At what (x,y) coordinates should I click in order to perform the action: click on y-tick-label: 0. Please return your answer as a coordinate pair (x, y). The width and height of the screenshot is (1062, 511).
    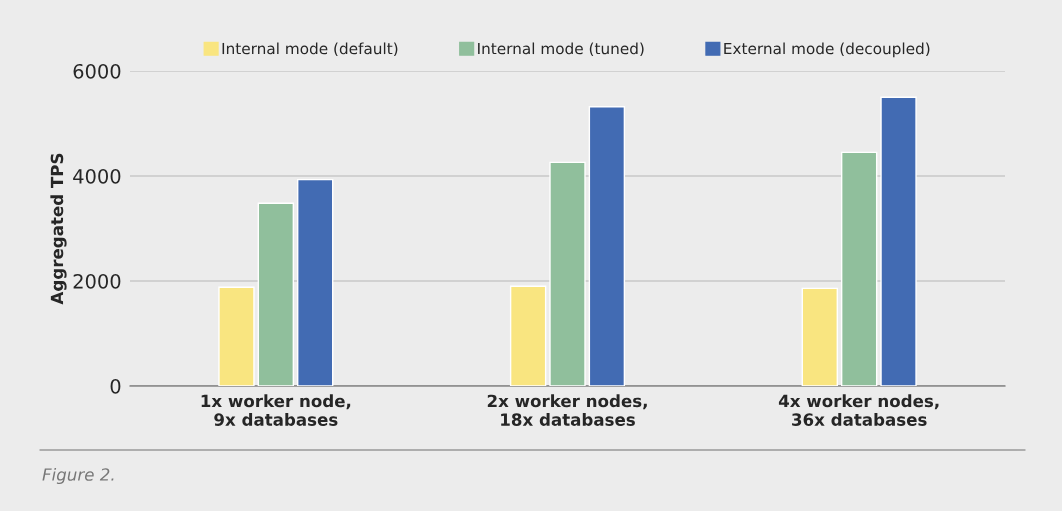
    Looking at the image, I should click on (115, 386).